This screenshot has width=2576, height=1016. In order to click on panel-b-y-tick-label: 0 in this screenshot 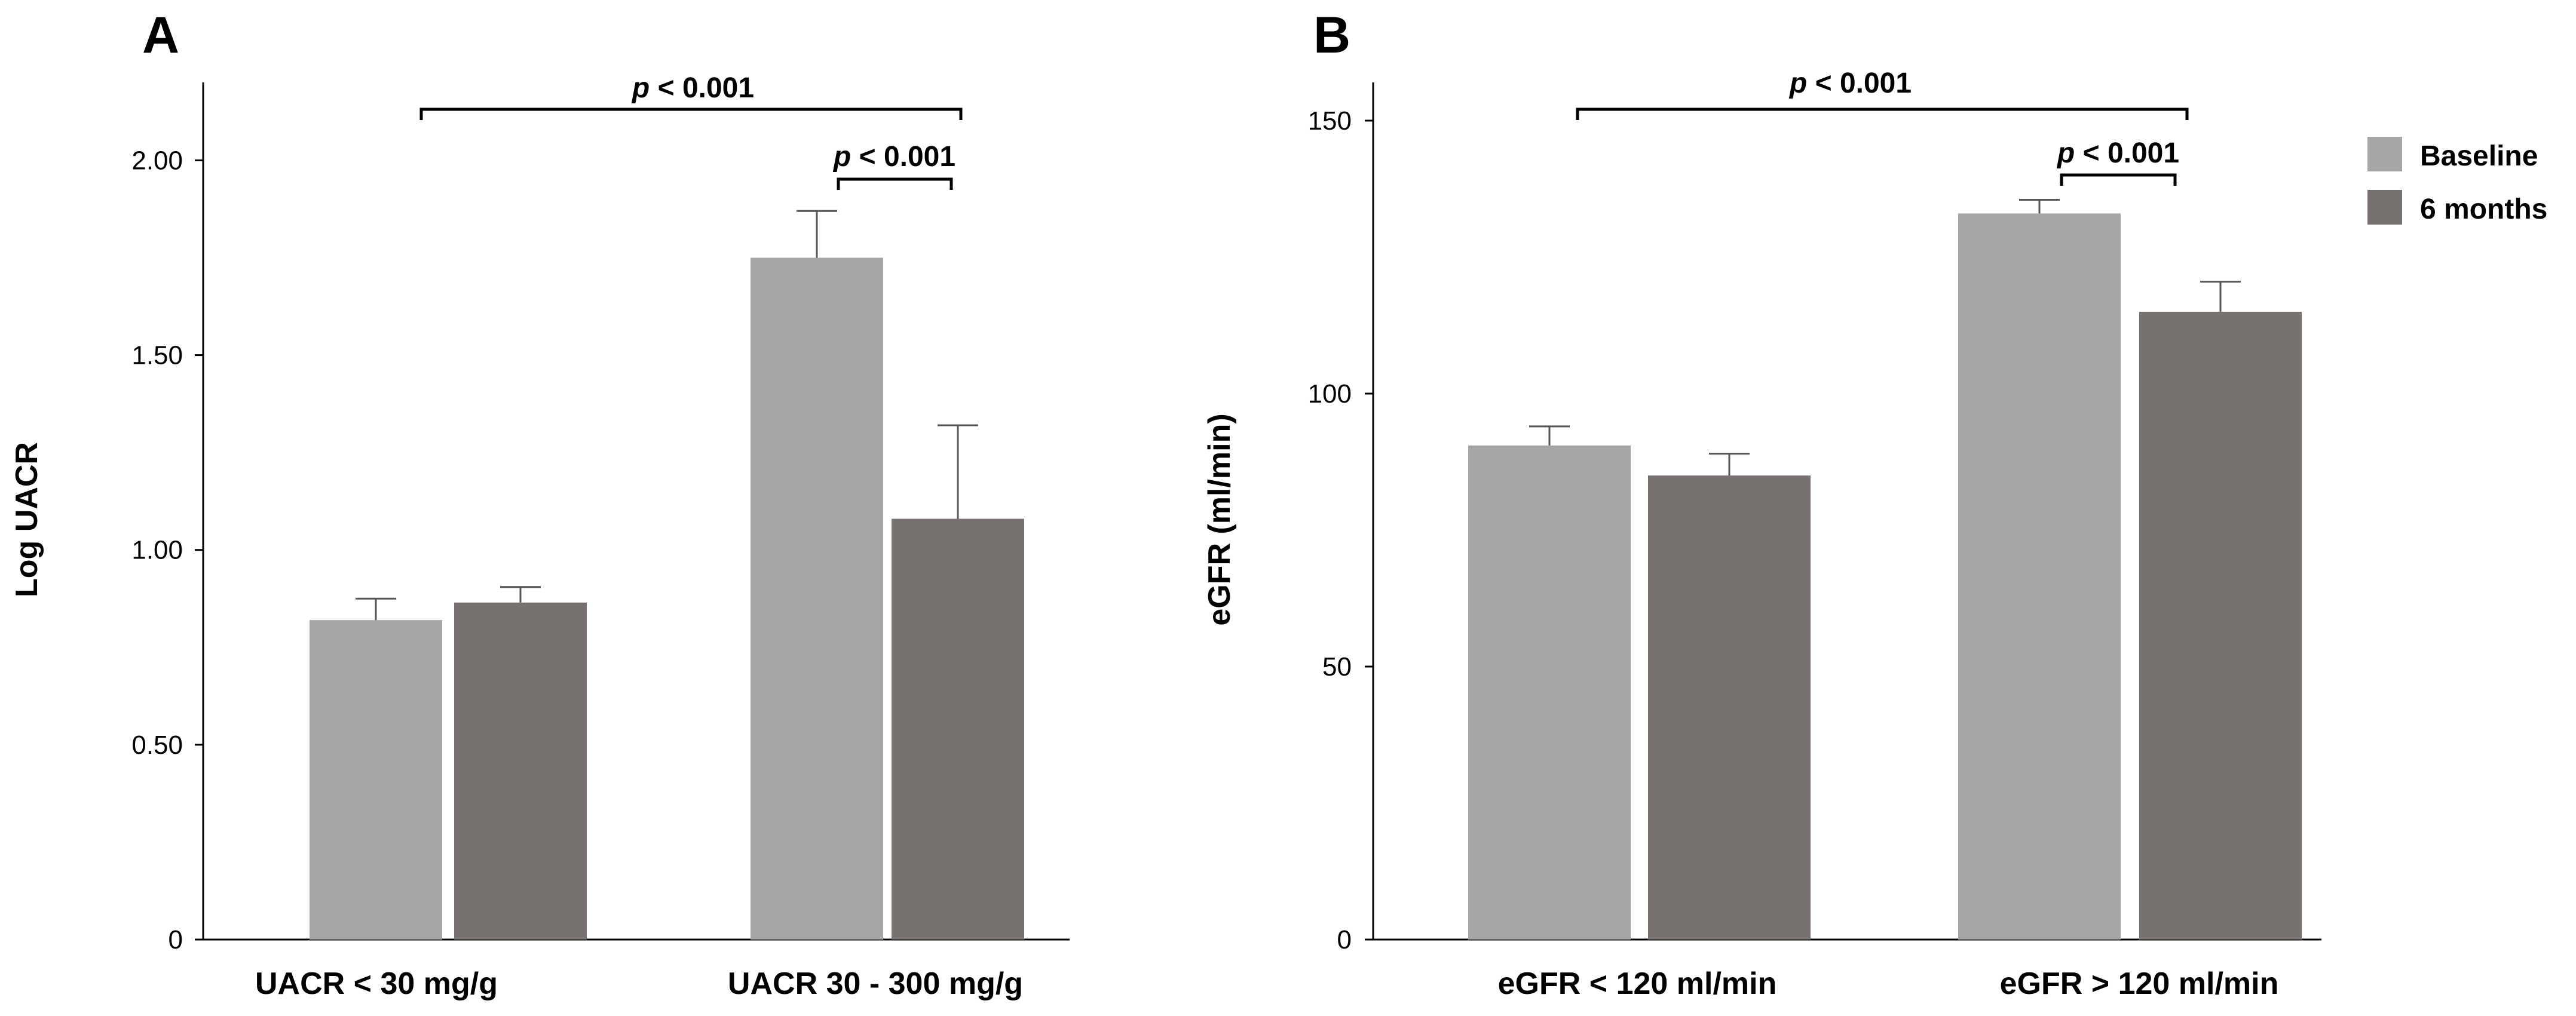, I will do `click(1345, 939)`.